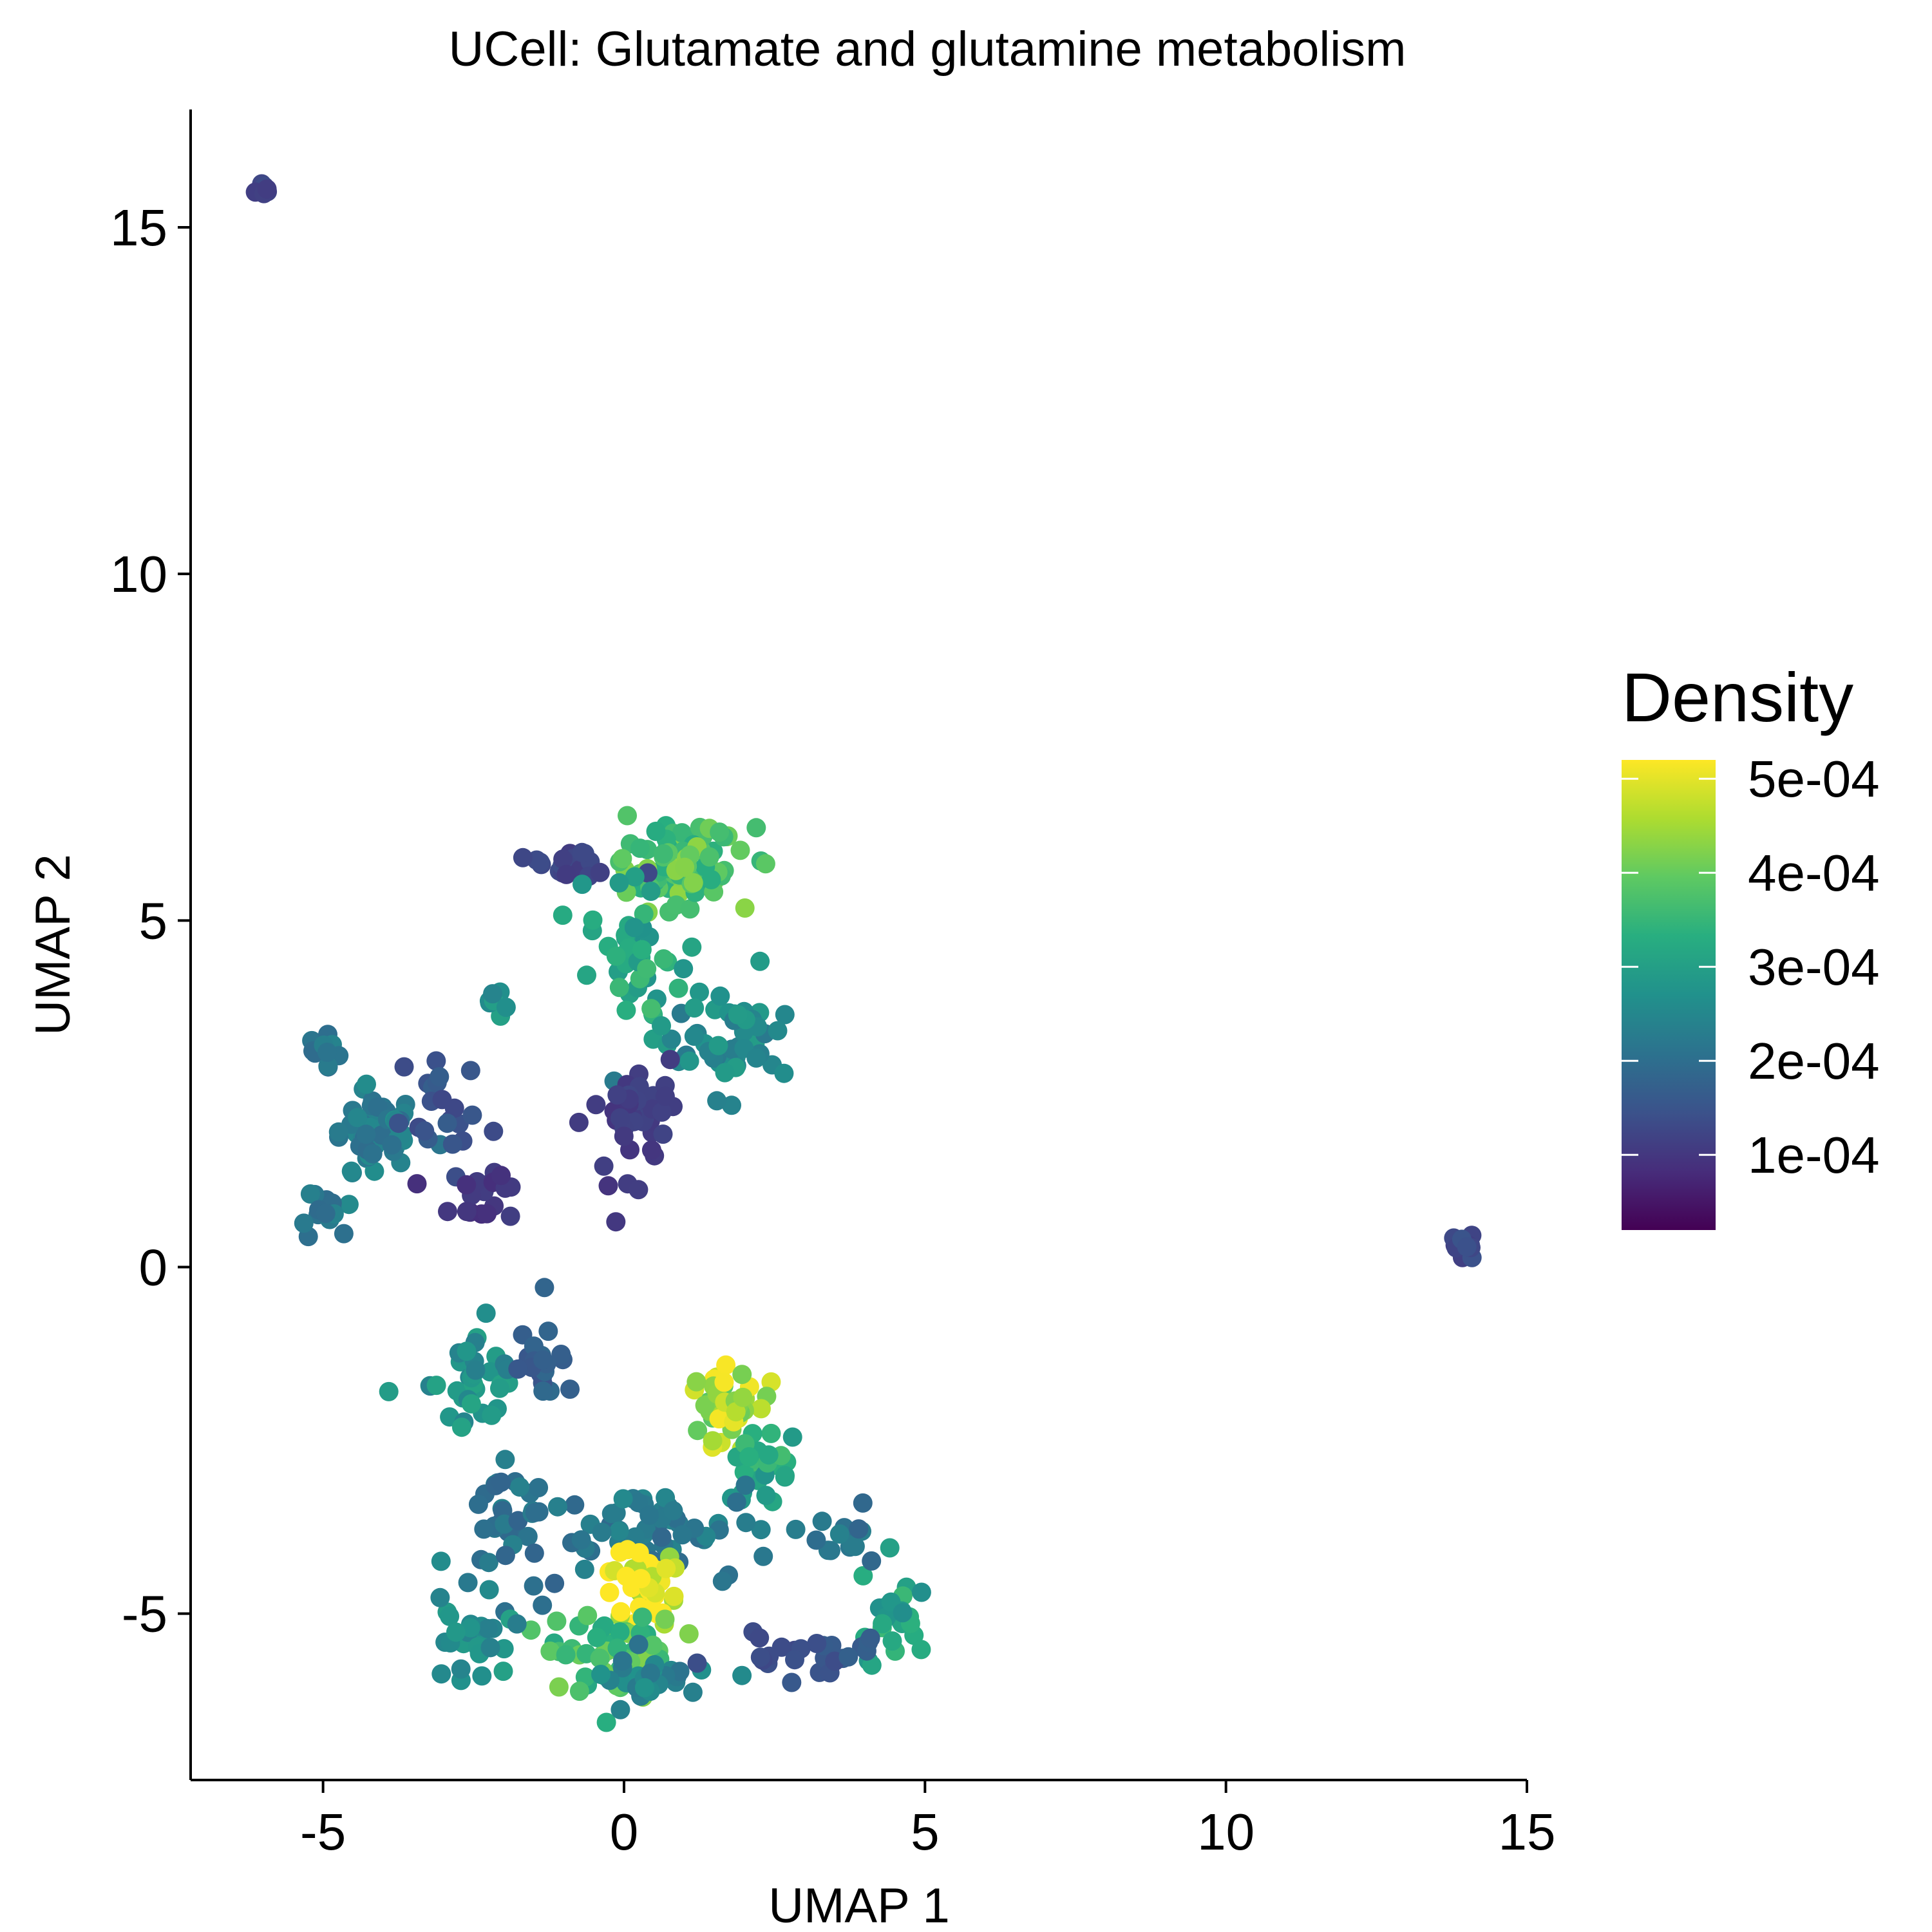  What do you see at coordinates (1669, 995) in the screenshot?
I see `legend-colorbar` at bounding box center [1669, 995].